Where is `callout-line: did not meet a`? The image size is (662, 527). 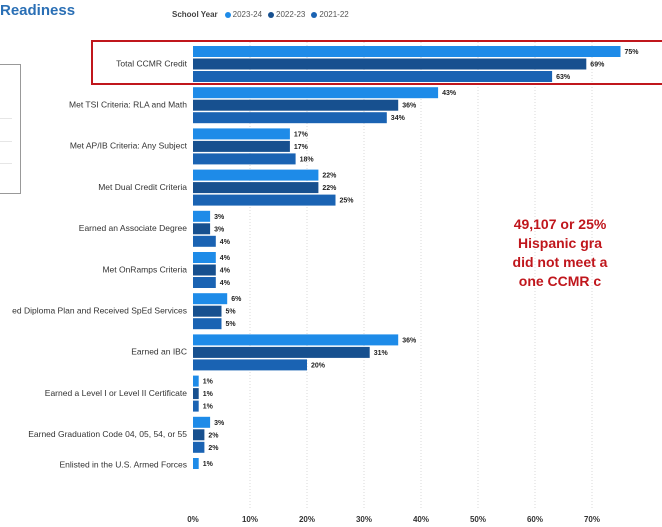 callout-line: did not meet a is located at coordinates (560, 262).